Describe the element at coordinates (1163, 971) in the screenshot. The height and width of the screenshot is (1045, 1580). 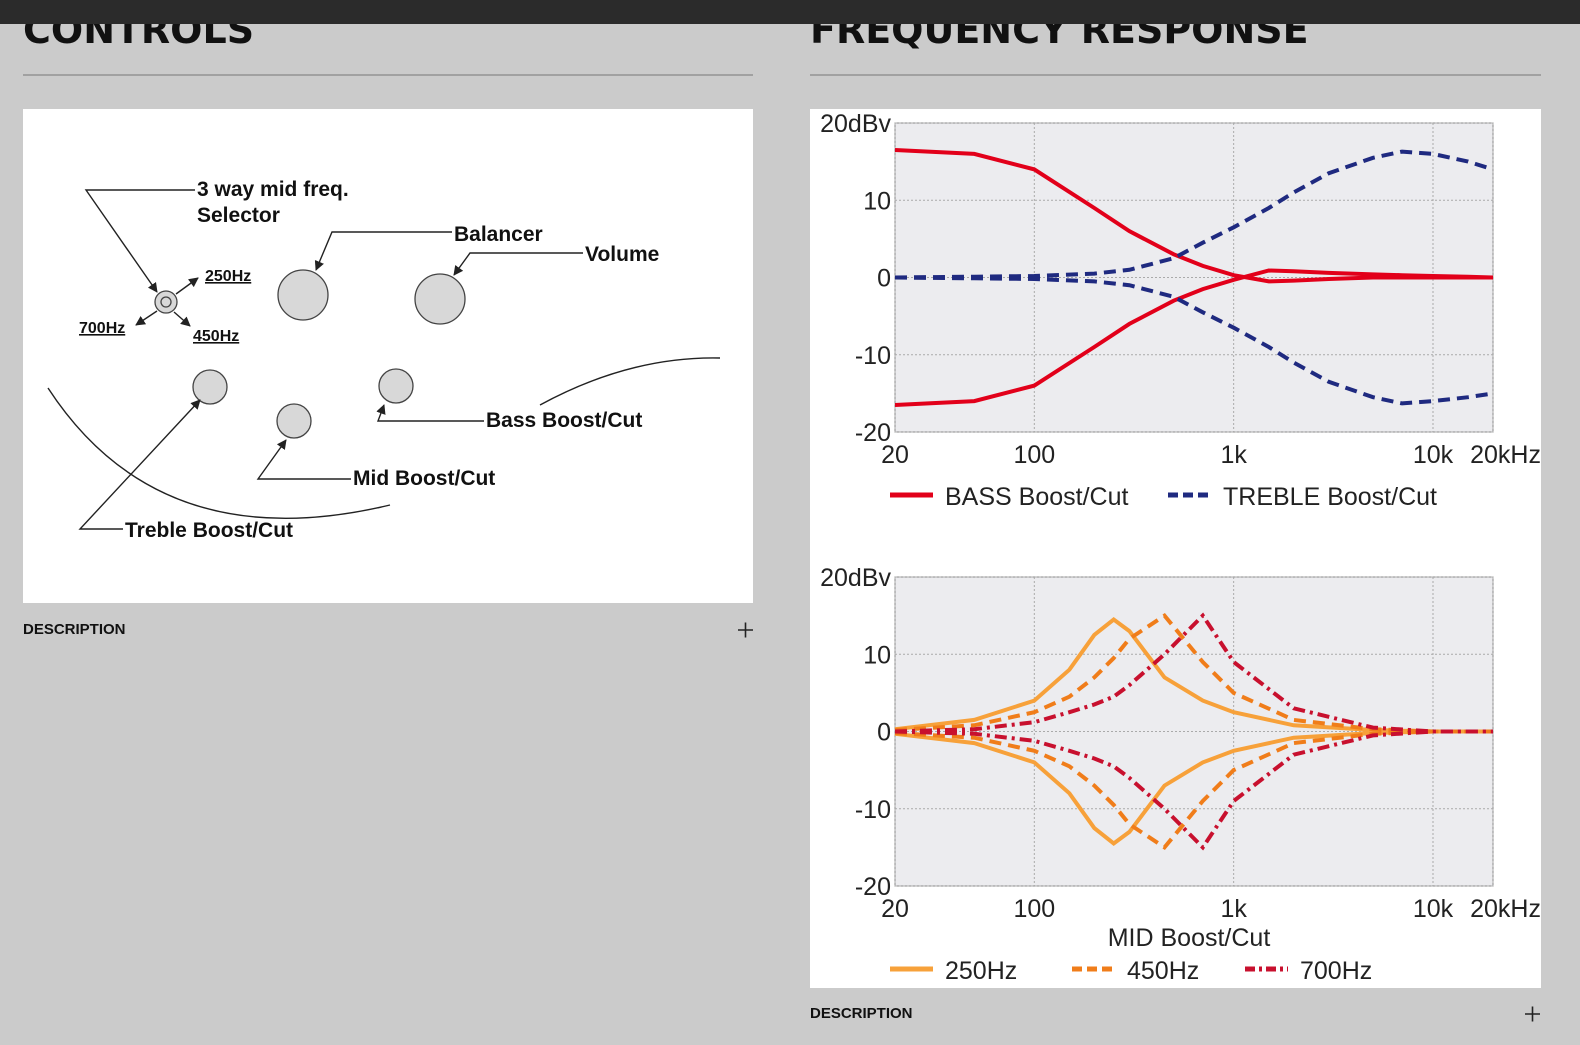
I see `legend-label: 450Hz` at that location.